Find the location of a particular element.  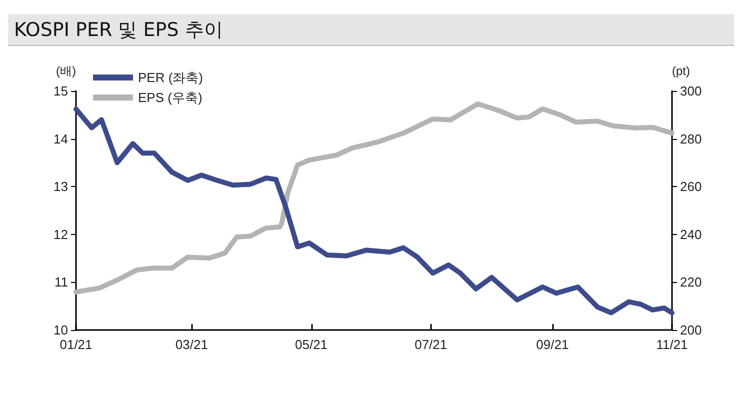

legend-label: PER (좌축) is located at coordinates (170, 77).